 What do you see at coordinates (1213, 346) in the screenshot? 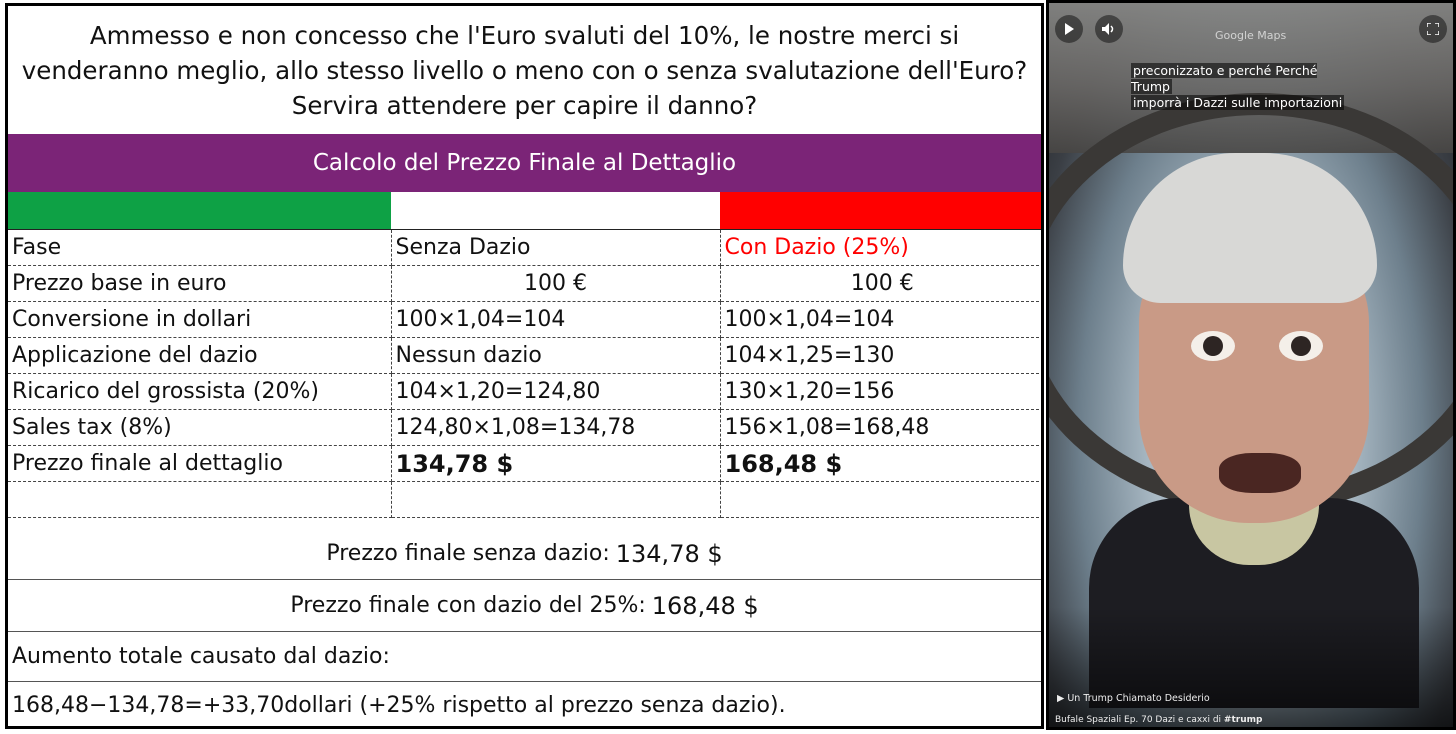
I see `presenter-left-eye` at bounding box center [1213, 346].